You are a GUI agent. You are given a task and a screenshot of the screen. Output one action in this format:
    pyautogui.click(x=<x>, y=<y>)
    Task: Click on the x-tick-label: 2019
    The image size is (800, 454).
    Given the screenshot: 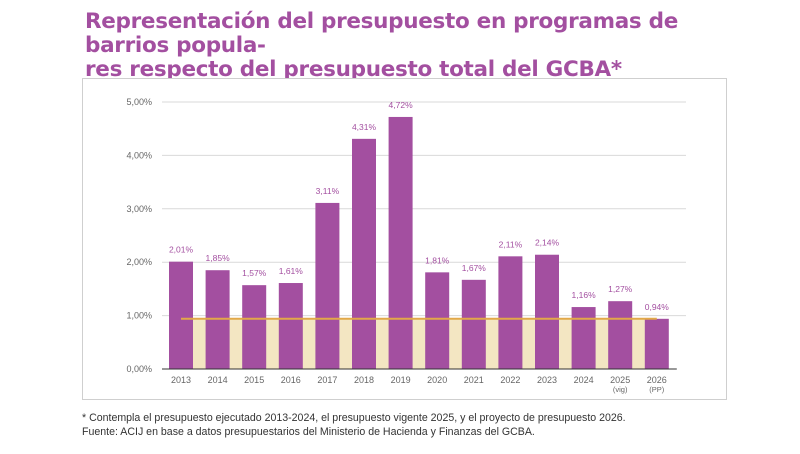 What is the action you would take?
    pyautogui.click(x=401, y=380)
    